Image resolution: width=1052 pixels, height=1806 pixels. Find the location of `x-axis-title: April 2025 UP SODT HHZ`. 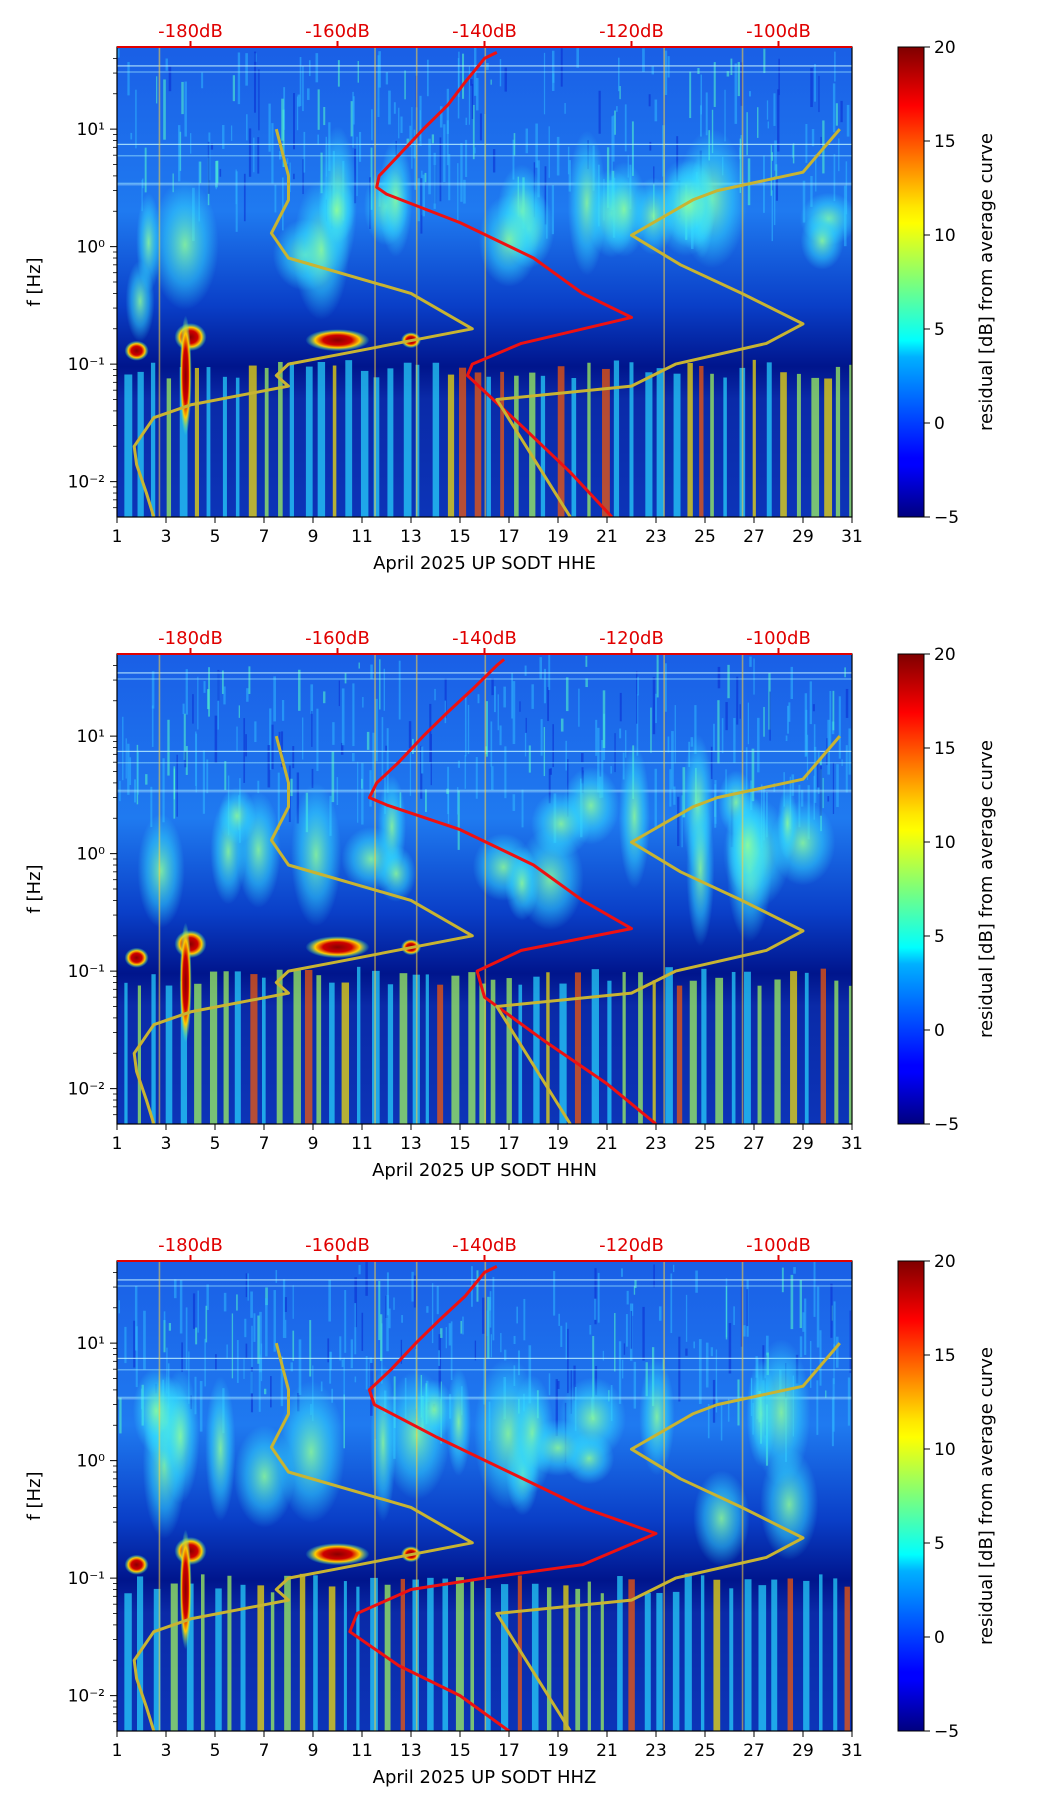

x-axis-title: April 2025 UP SODT HHZ is located at coordinates (485, 1777).